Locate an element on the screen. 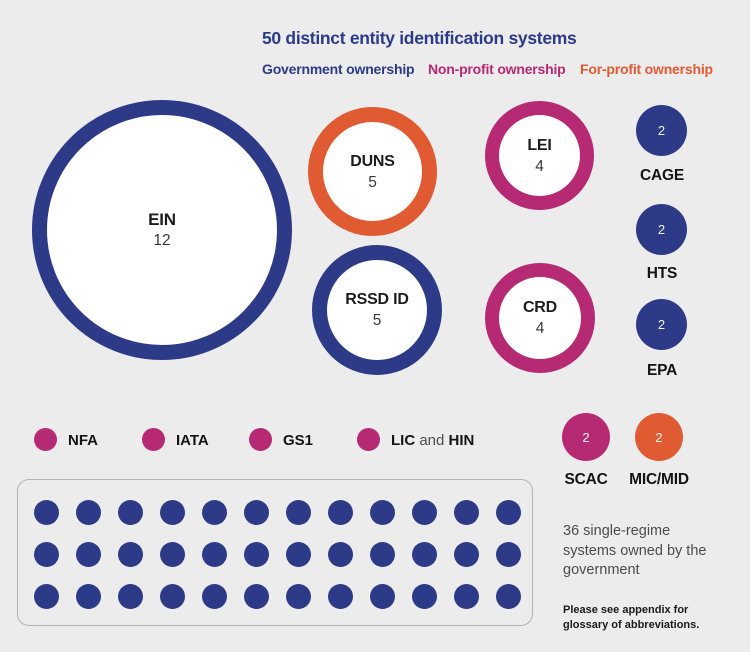 This screenshot has height=652, width=750. badge-hts-circle: 2 is located at coordinates (661, 229).